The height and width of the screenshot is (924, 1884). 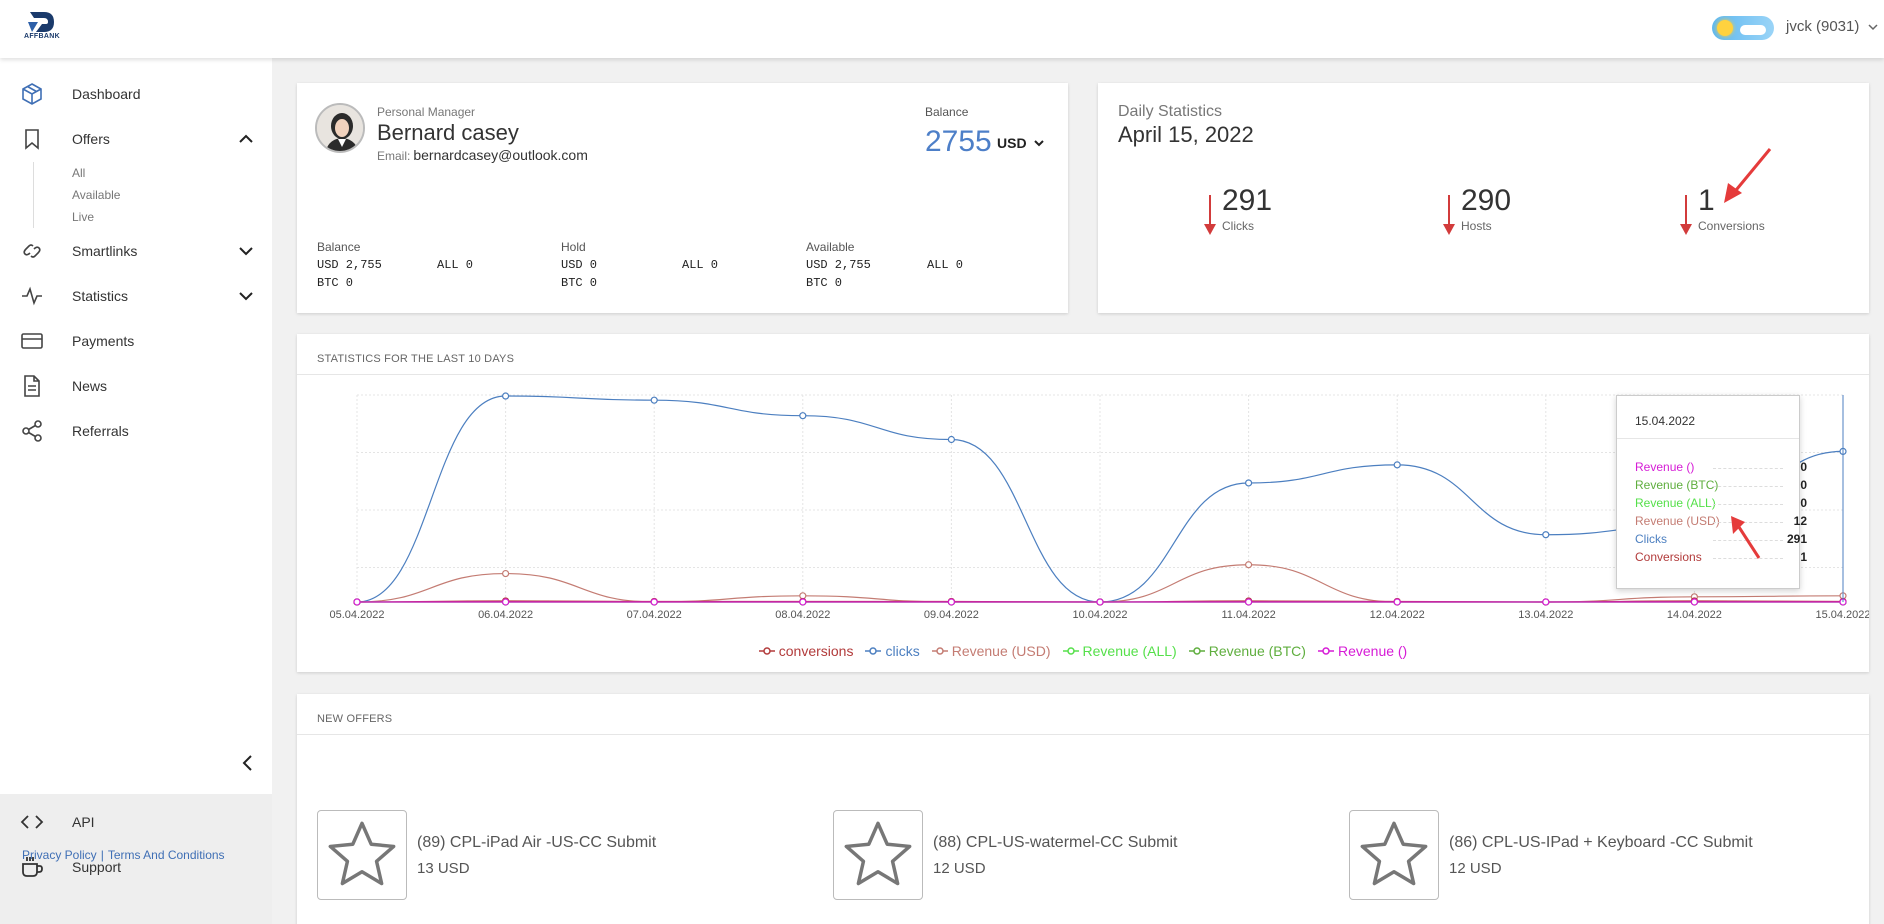 What do you see at coordinates (942, 29) in the screenshot?
I see `top-header: AFFBANK jvck (9031)` at bounding box center [942, 29].